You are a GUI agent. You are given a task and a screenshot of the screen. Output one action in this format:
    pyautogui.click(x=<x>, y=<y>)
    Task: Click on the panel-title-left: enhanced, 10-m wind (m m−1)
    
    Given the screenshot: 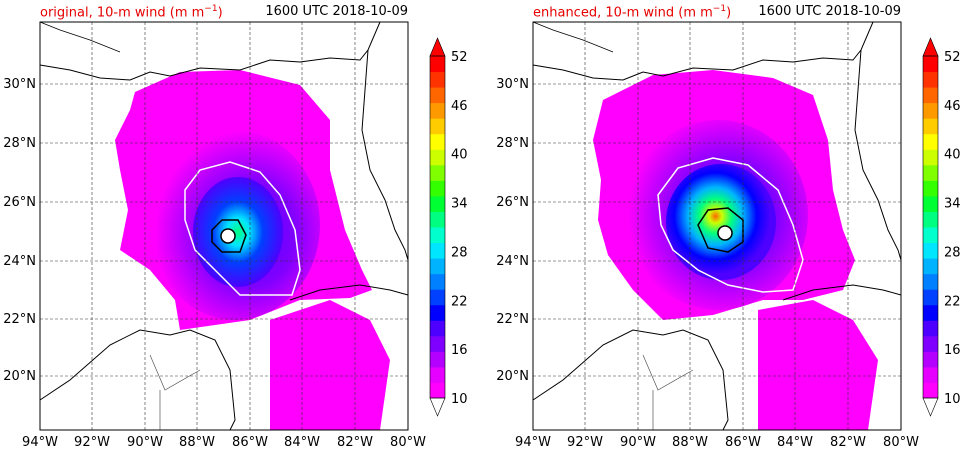 What is the action you would take?
    pyautogui.click(x=632, y=12)
    